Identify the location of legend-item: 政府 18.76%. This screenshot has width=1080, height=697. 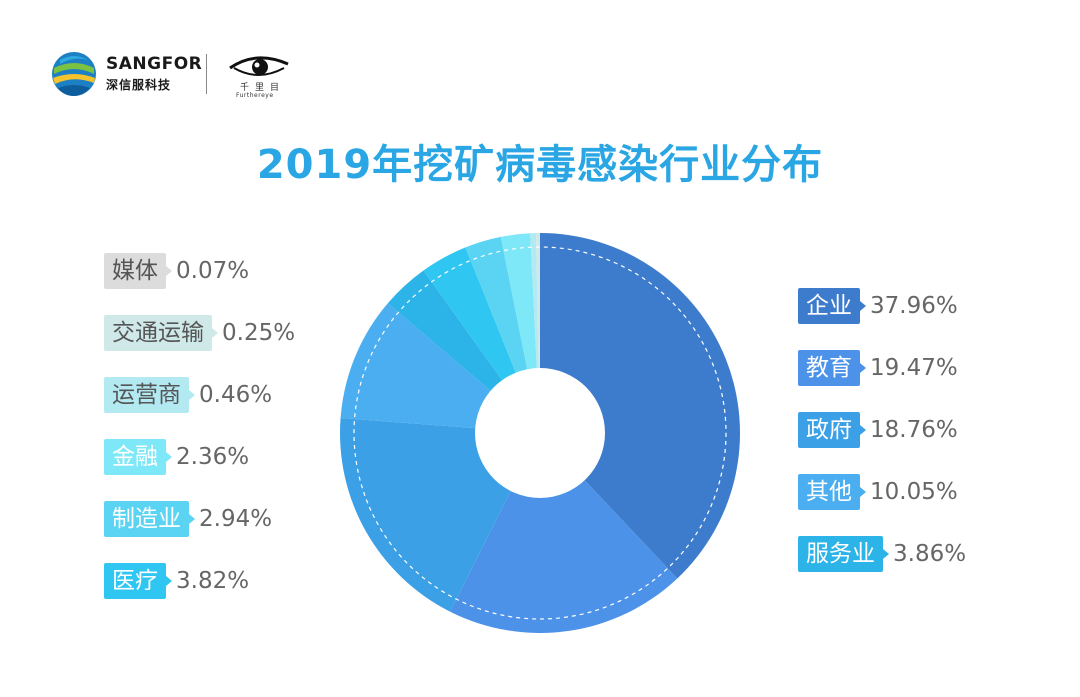
(878, 430).